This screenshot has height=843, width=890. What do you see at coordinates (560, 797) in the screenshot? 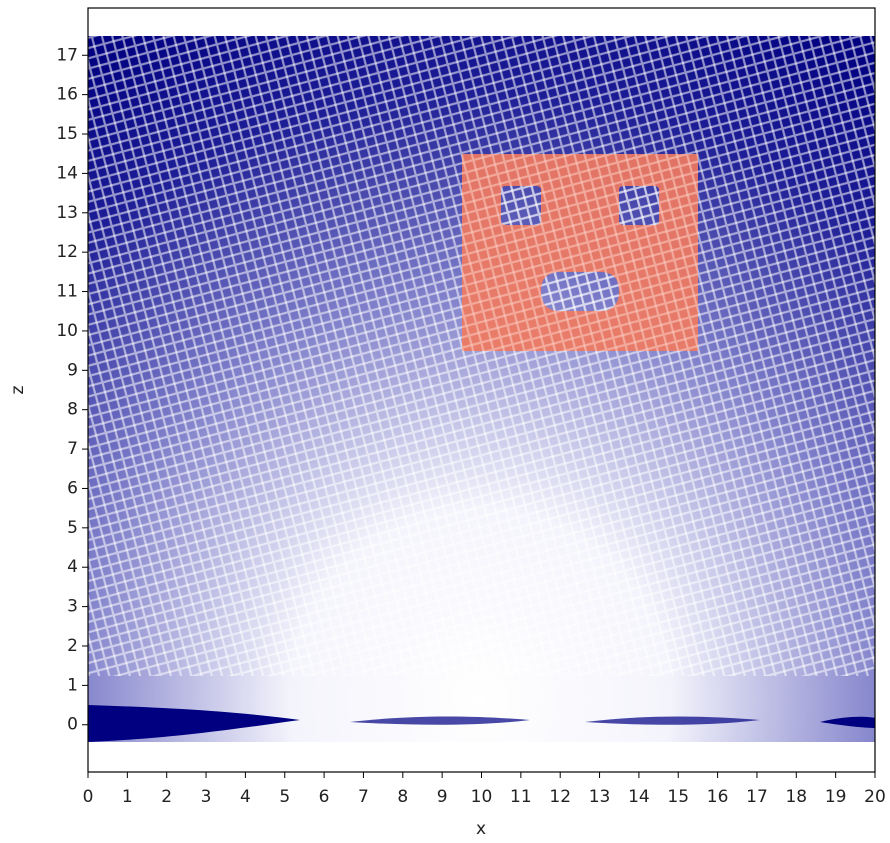
I see `x-tick-label: 12` at bounding box center [560, 797].